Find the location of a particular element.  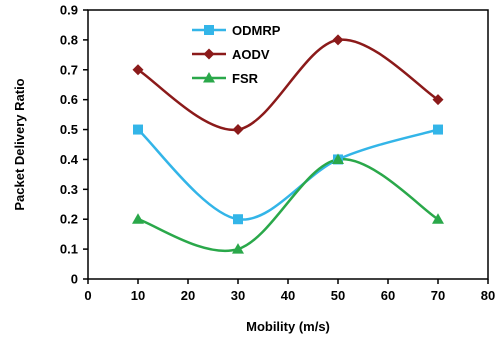

legend-marker-fsr is located at coordinates (209, 77).